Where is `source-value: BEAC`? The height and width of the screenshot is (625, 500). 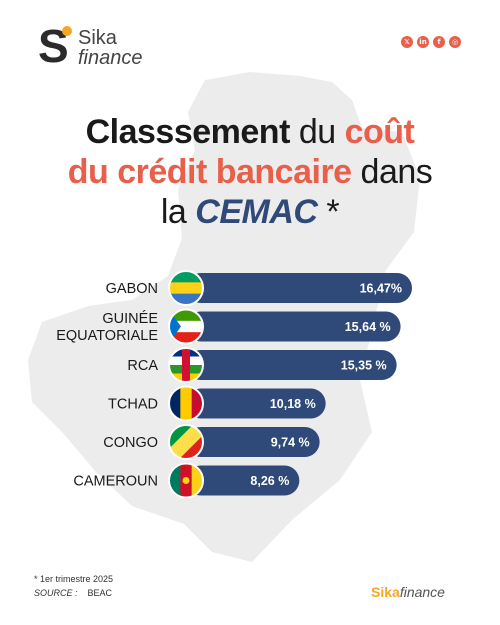
source-value: BEAC is located at coordinates (100, 593).